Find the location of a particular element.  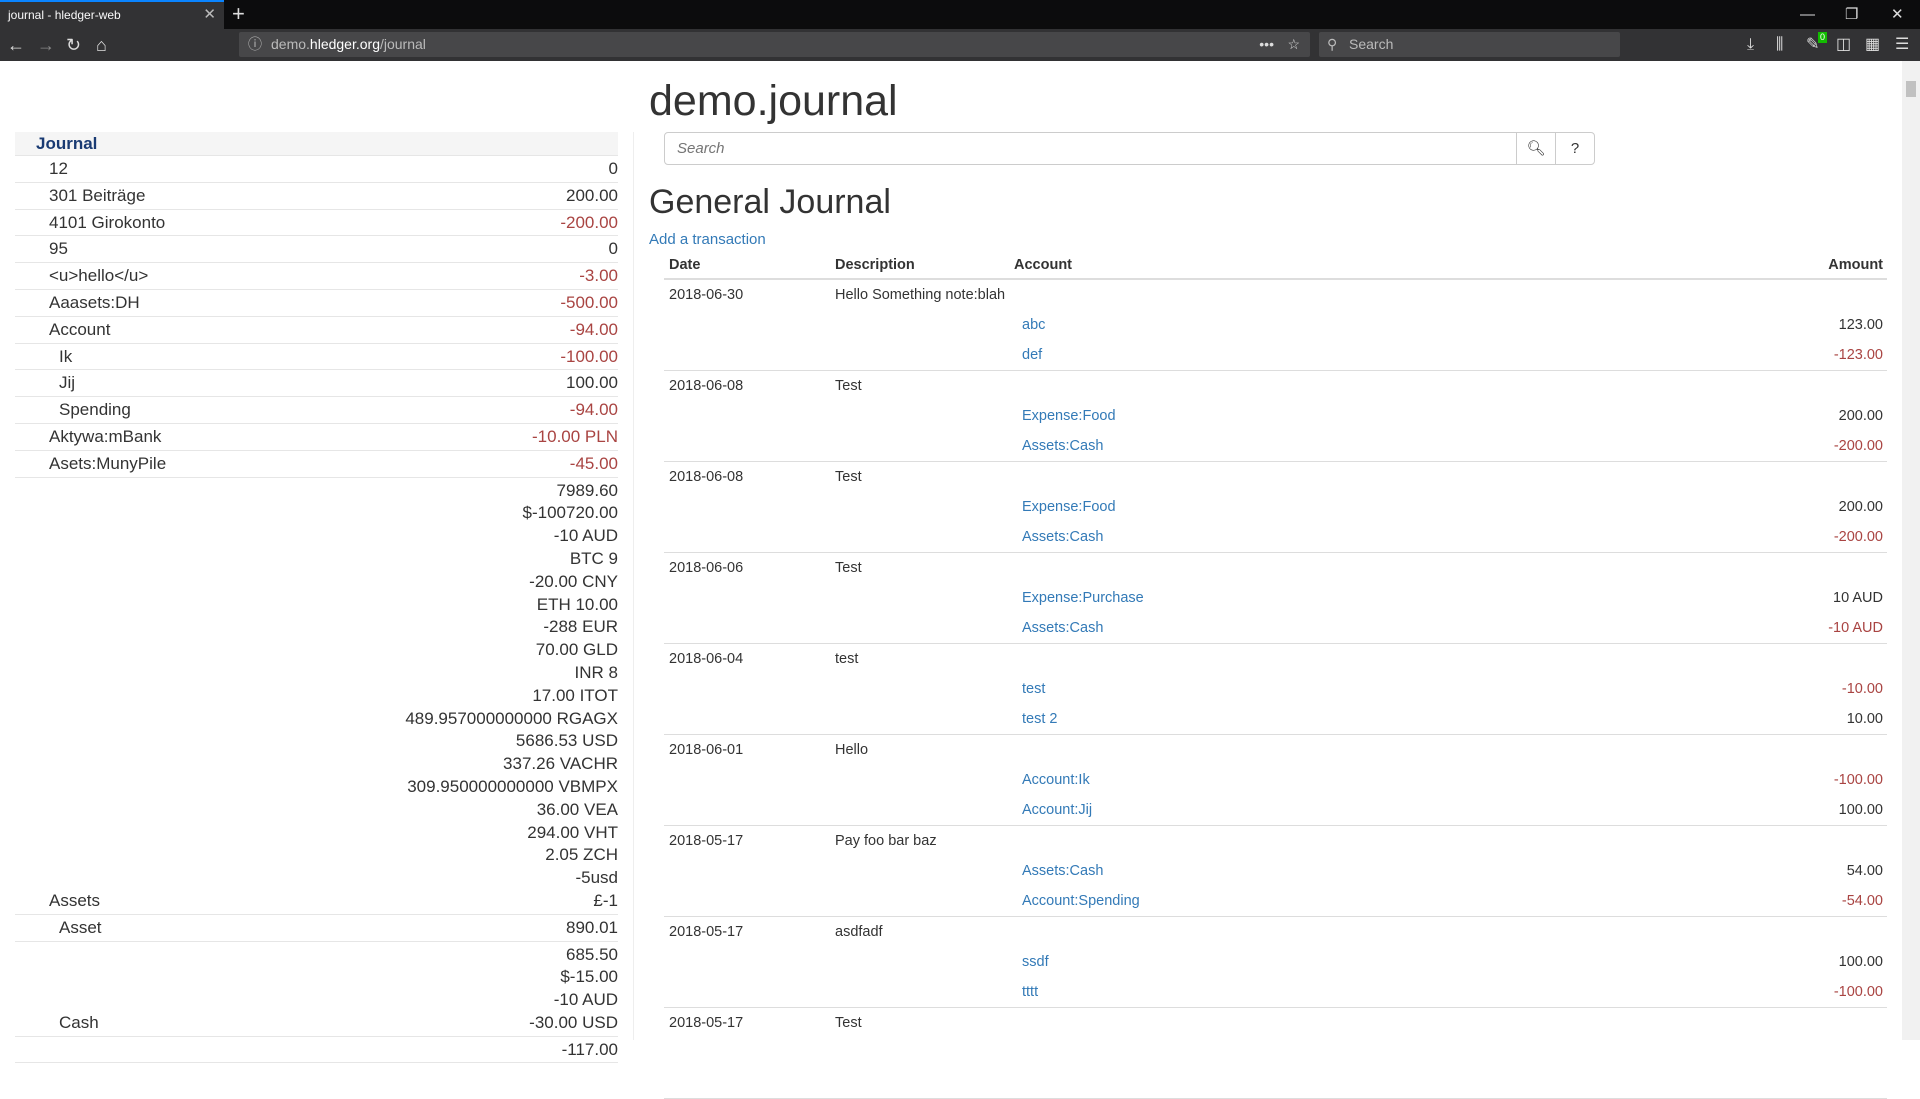

posting-account-link: test is located at coordinates (1034, 689).